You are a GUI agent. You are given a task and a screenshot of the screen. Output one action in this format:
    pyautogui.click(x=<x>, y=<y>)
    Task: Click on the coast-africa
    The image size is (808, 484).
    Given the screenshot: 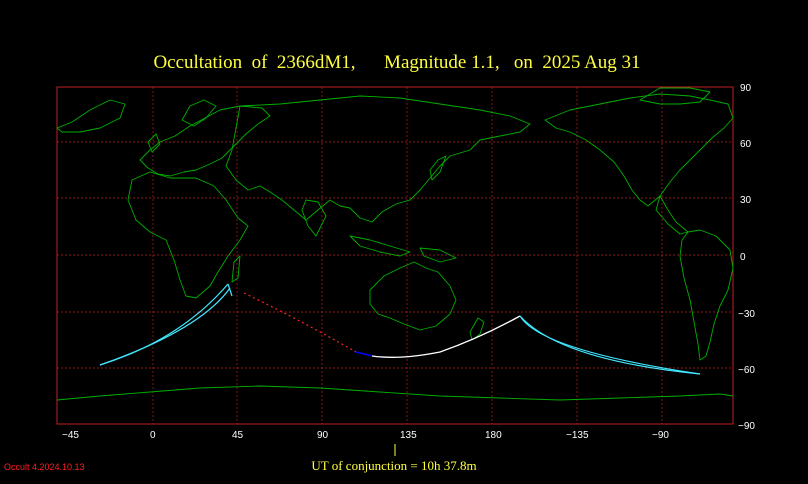 What is the action you would take?
    pyautogui.click(x=188, y=235)
    